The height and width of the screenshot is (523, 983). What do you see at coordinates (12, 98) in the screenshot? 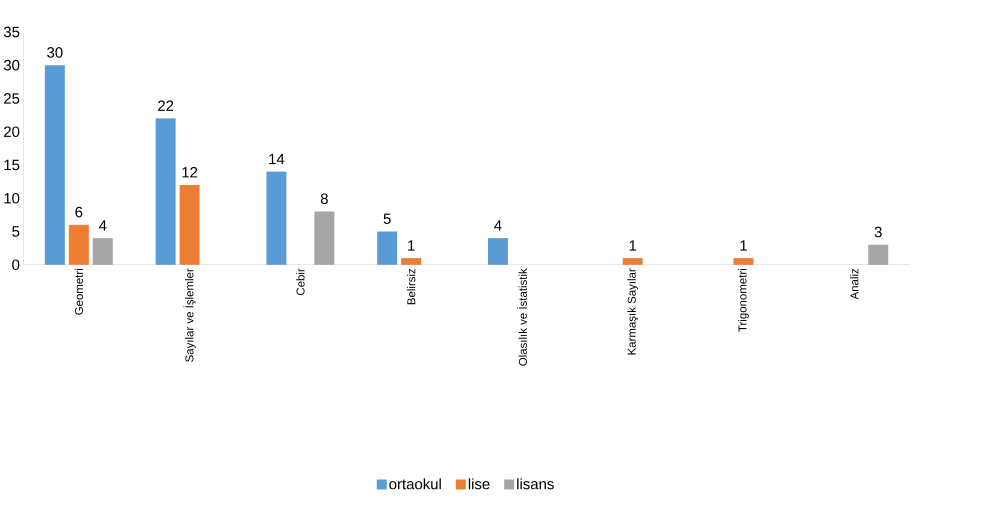
I see `y-tick-label: 25` at bounding box center [12, 98].